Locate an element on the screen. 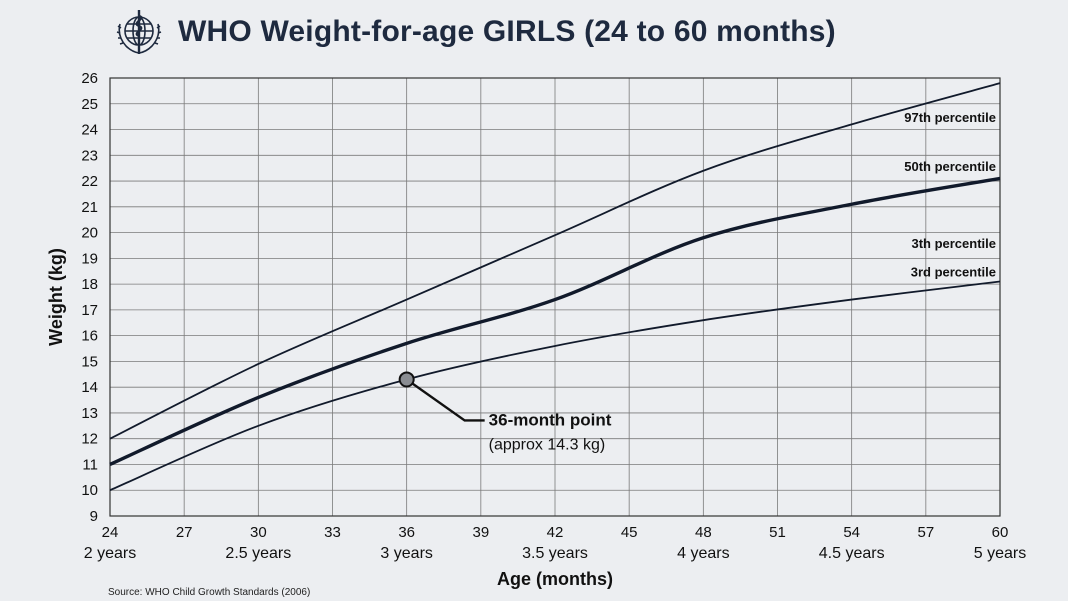 The image size is (1068, 601). x-tick-label: 48 is located at coordinates (703, 532).